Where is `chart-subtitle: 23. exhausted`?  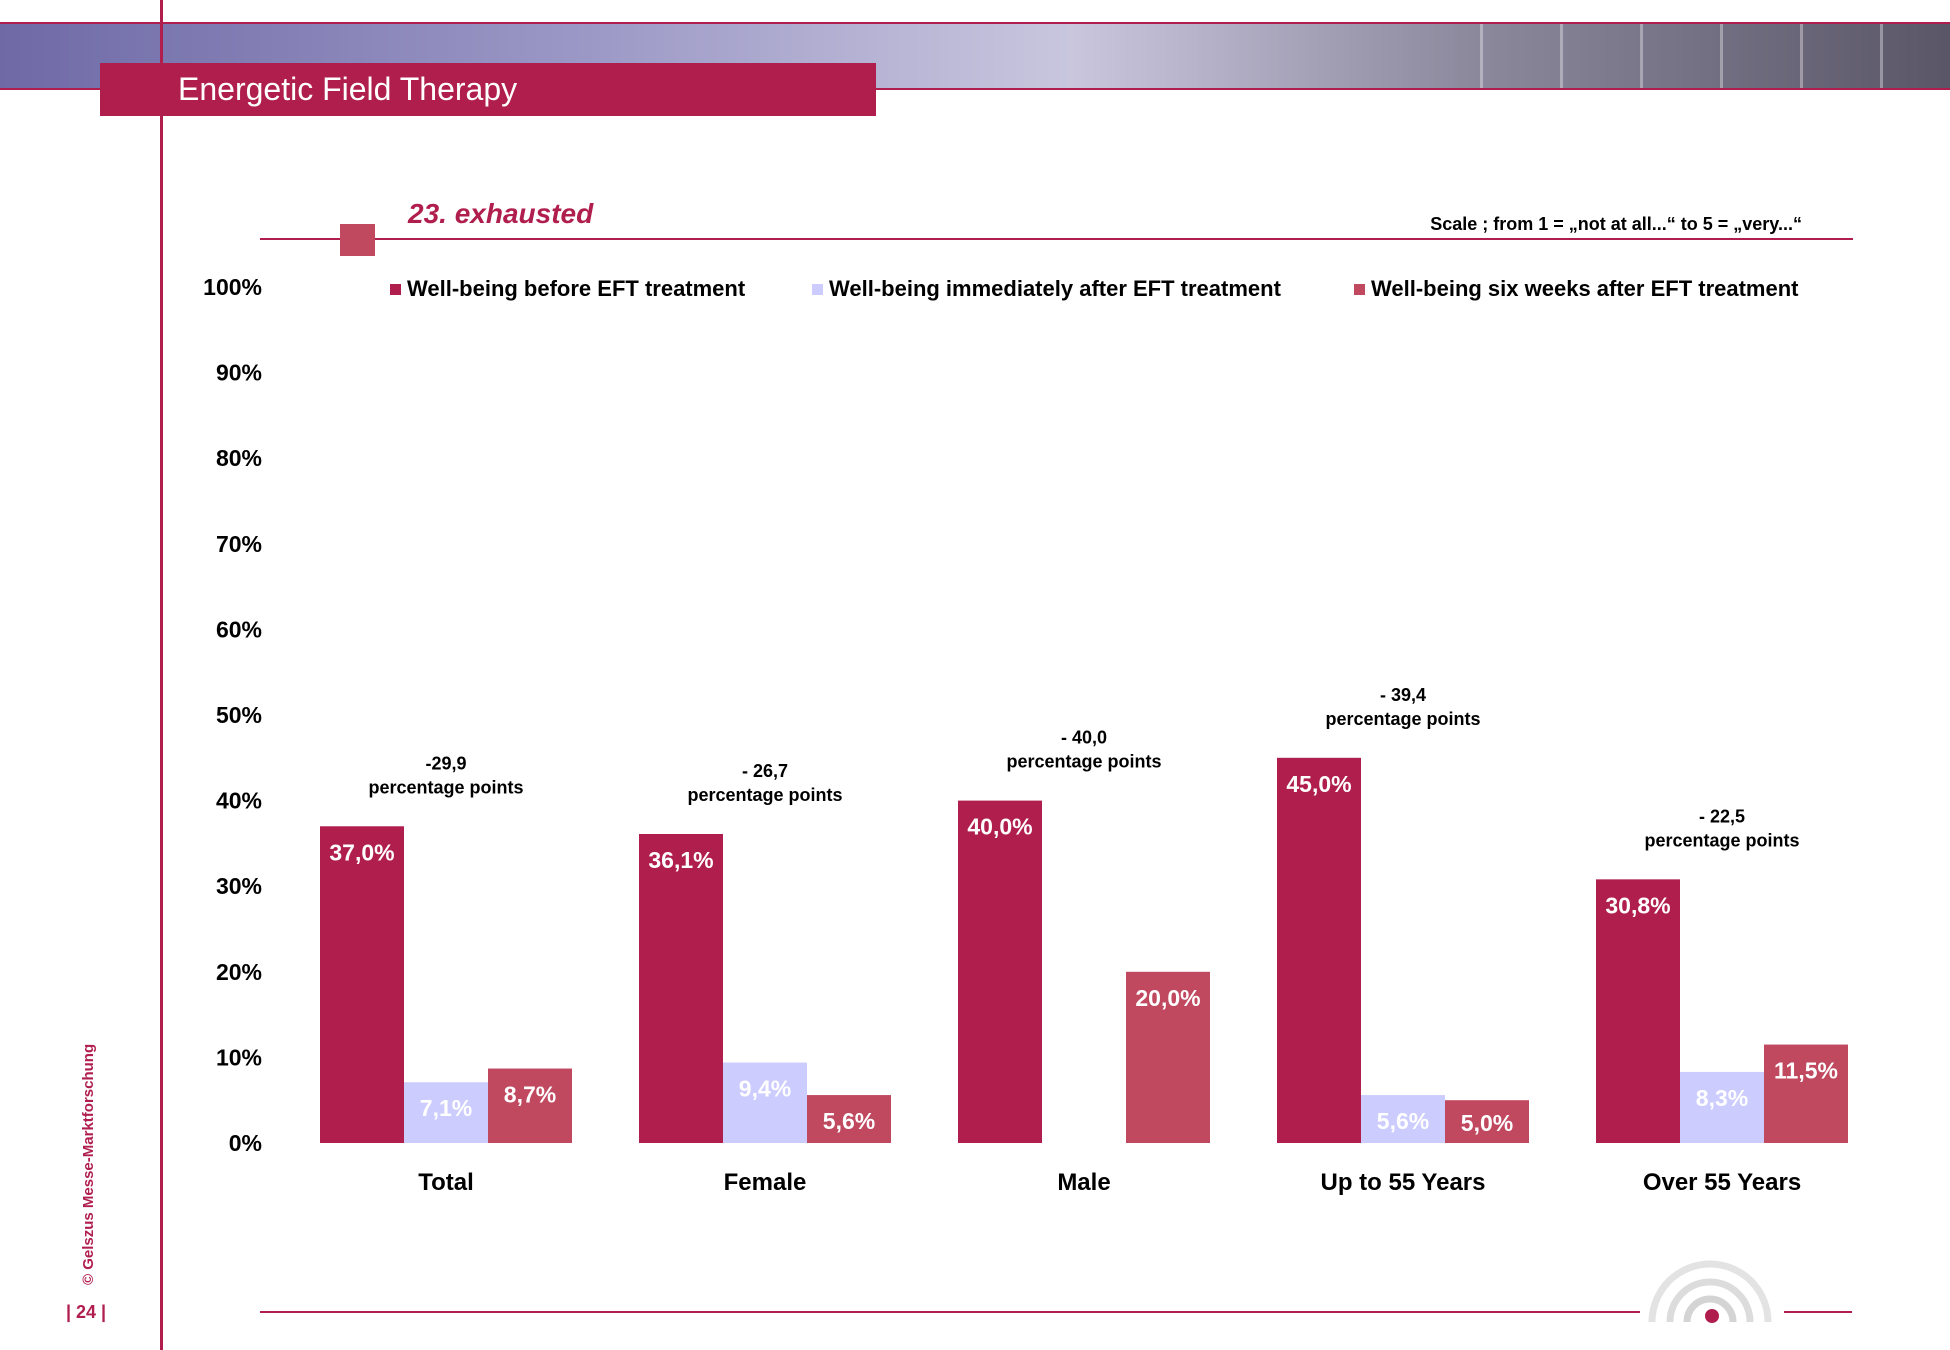
chart-subtitle: 23. exhausted is located at coordinates (501, 213).